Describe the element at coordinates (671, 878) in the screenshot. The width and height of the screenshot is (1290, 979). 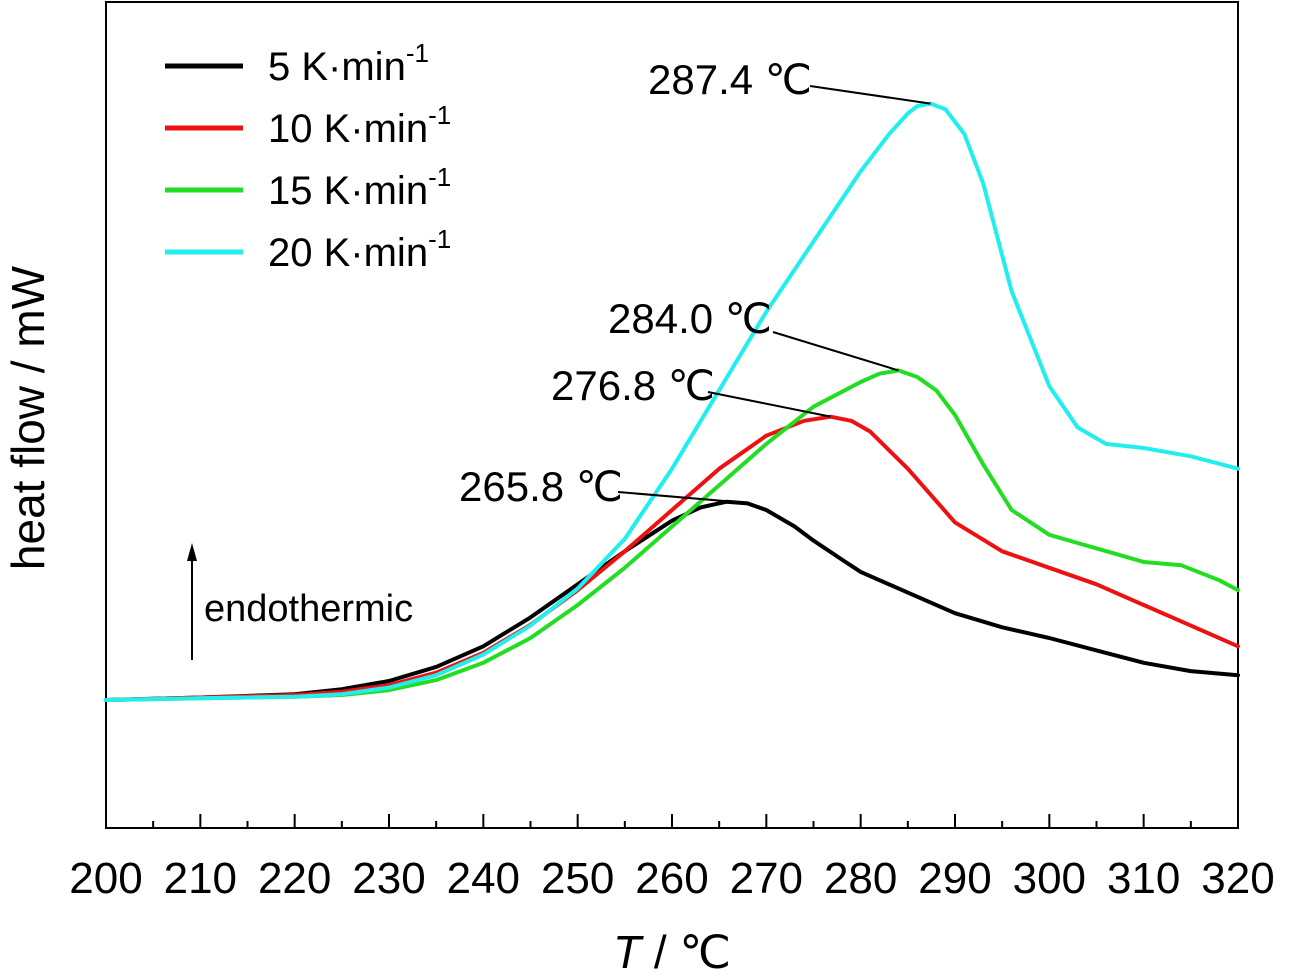
I see `x-tick-label: 260` at that location.